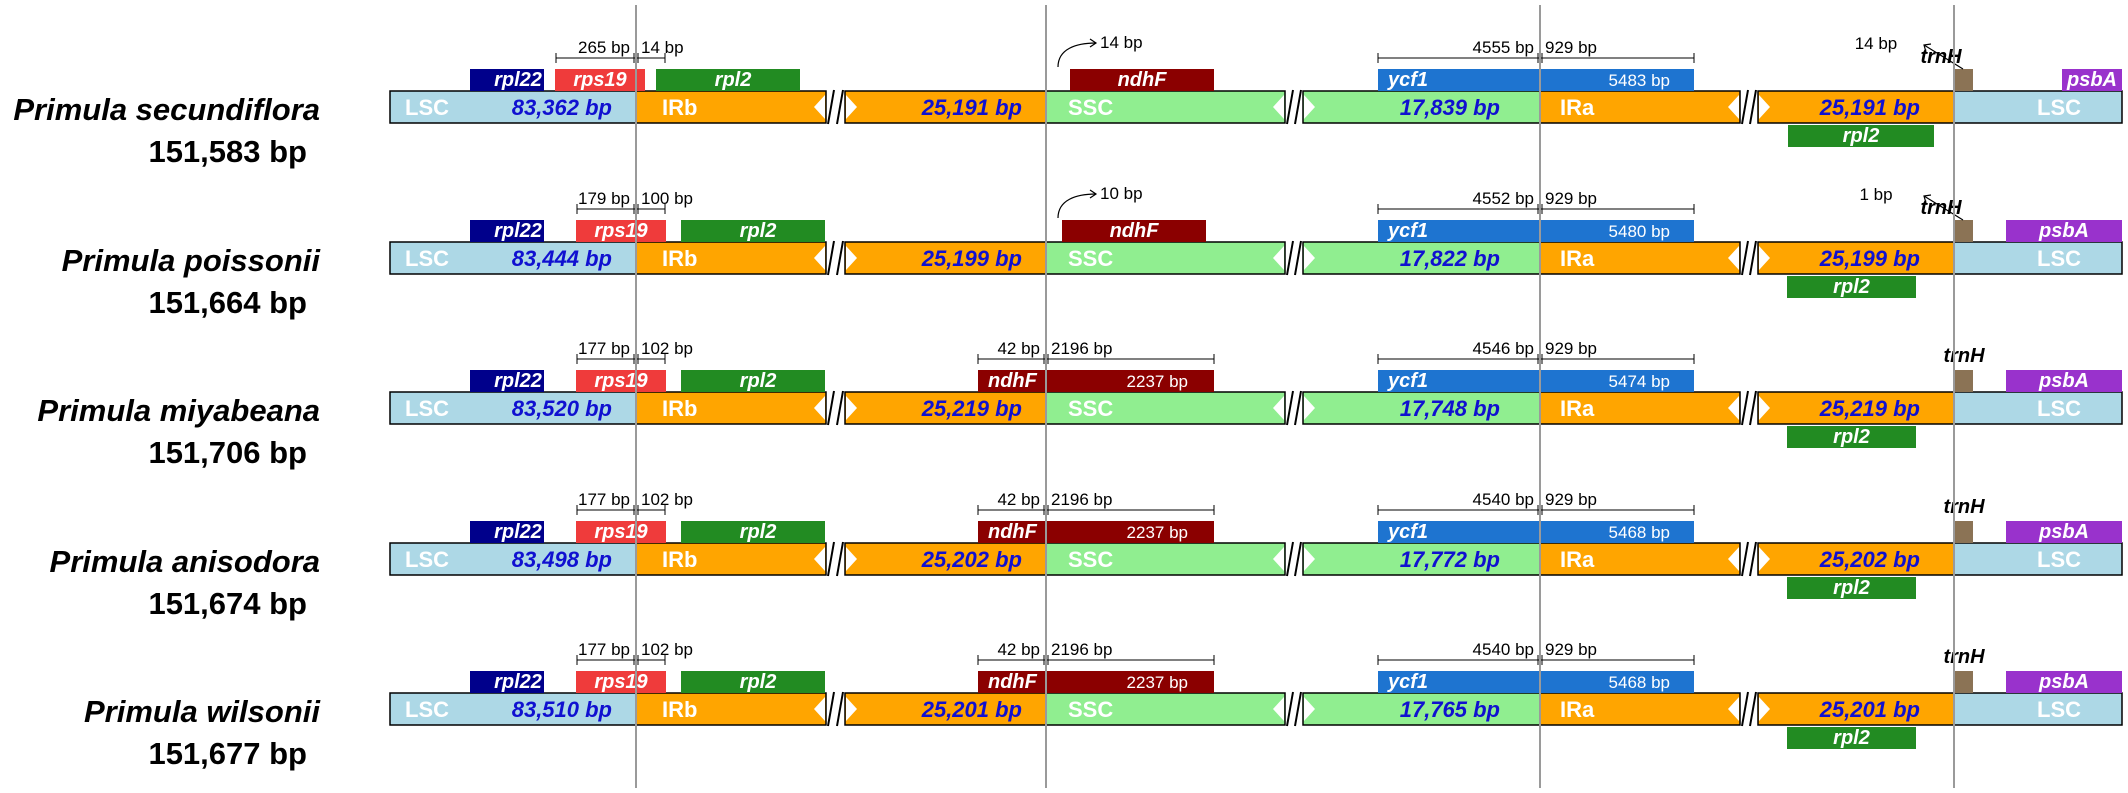  Describe the element at coordinates (1571, 198) in the screenshot. I see `ycf1-right-distance: 929 bp` at that location.